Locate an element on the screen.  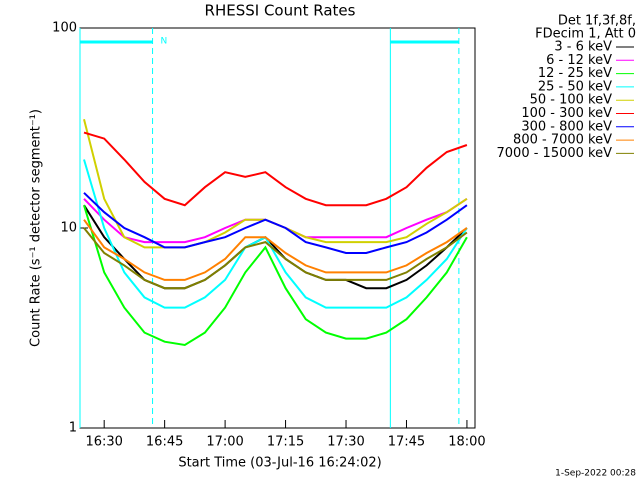
x-tick-label: 17:45 is located at coordinates (406, 442).